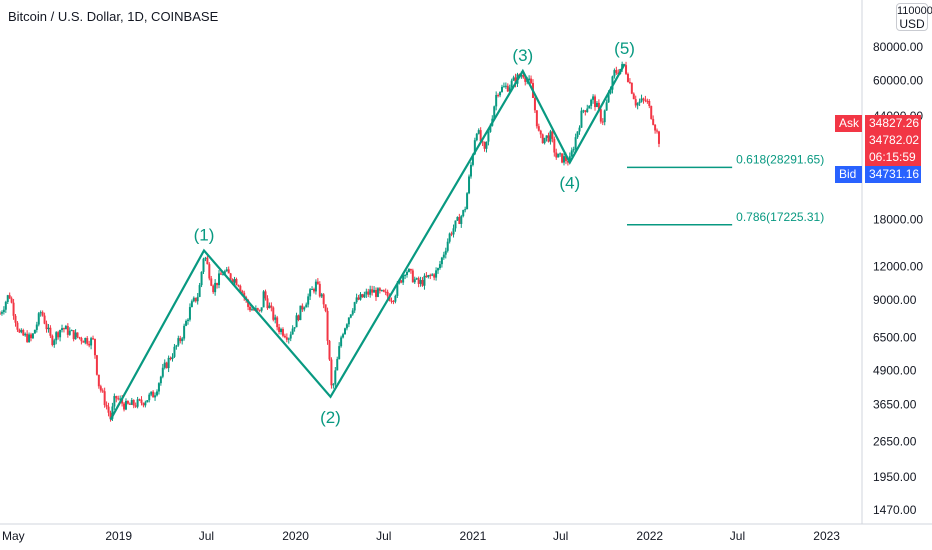 The height and width of the screenshot is (550, 932). What do you see at coordinates (725, 189) in the screenshot?
I see `fib-levels: 0.618(28291.65) 0.786(17225.31)` at bounding box center [725, 189].